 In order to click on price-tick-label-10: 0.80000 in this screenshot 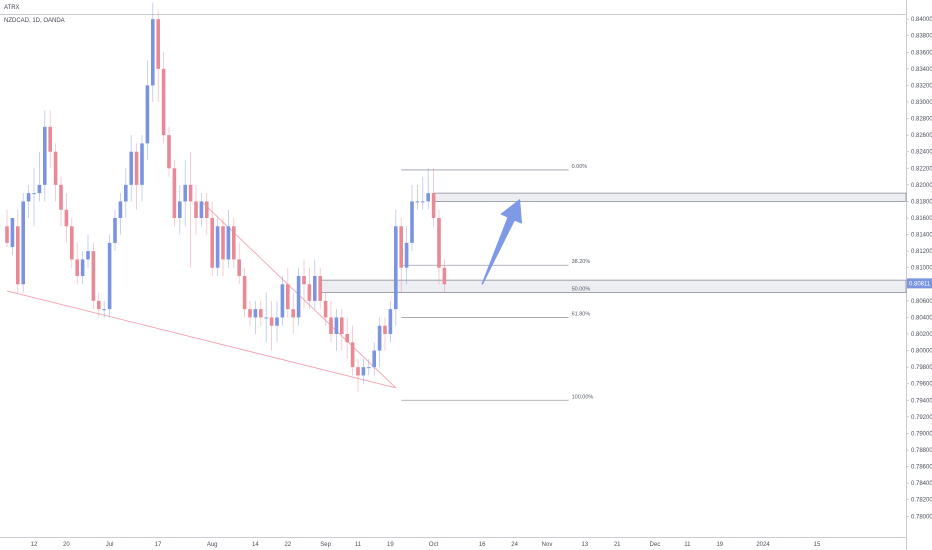, I will do `click(921, 352)`.